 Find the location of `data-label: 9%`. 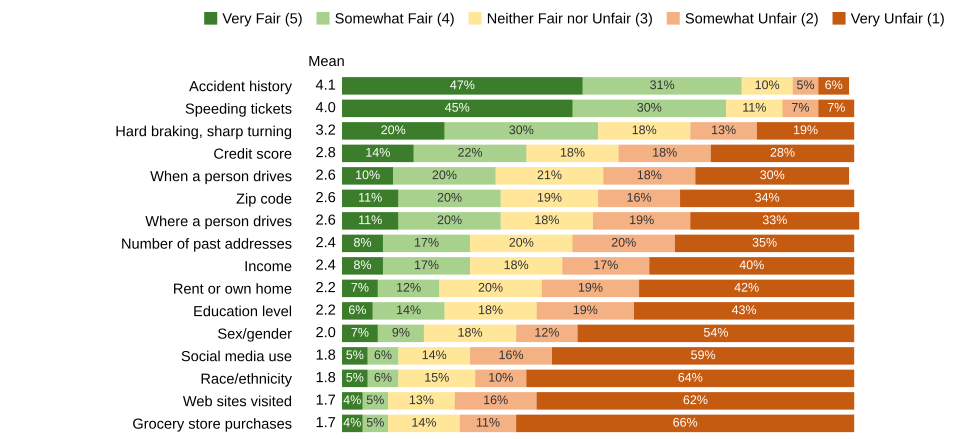

data-label: 9% is located at coordinates (401, 332).